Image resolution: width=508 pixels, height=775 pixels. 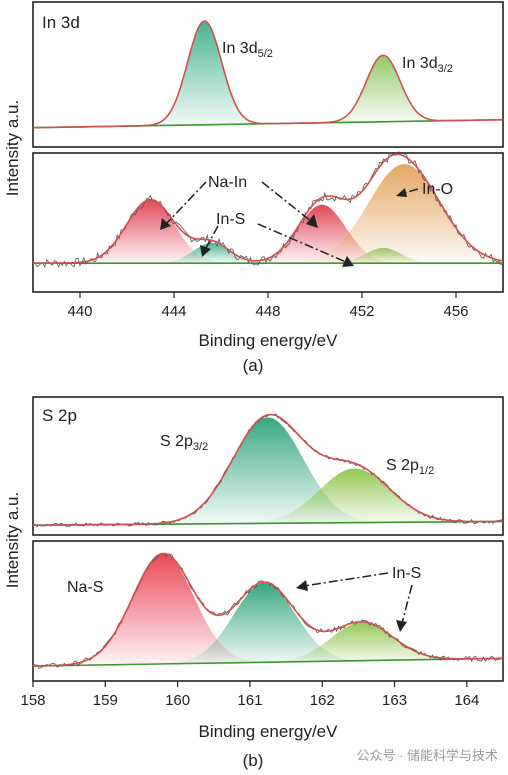 I want to click on peak-label-in3d52-sub: 5/2, so click(x=265, y=54).